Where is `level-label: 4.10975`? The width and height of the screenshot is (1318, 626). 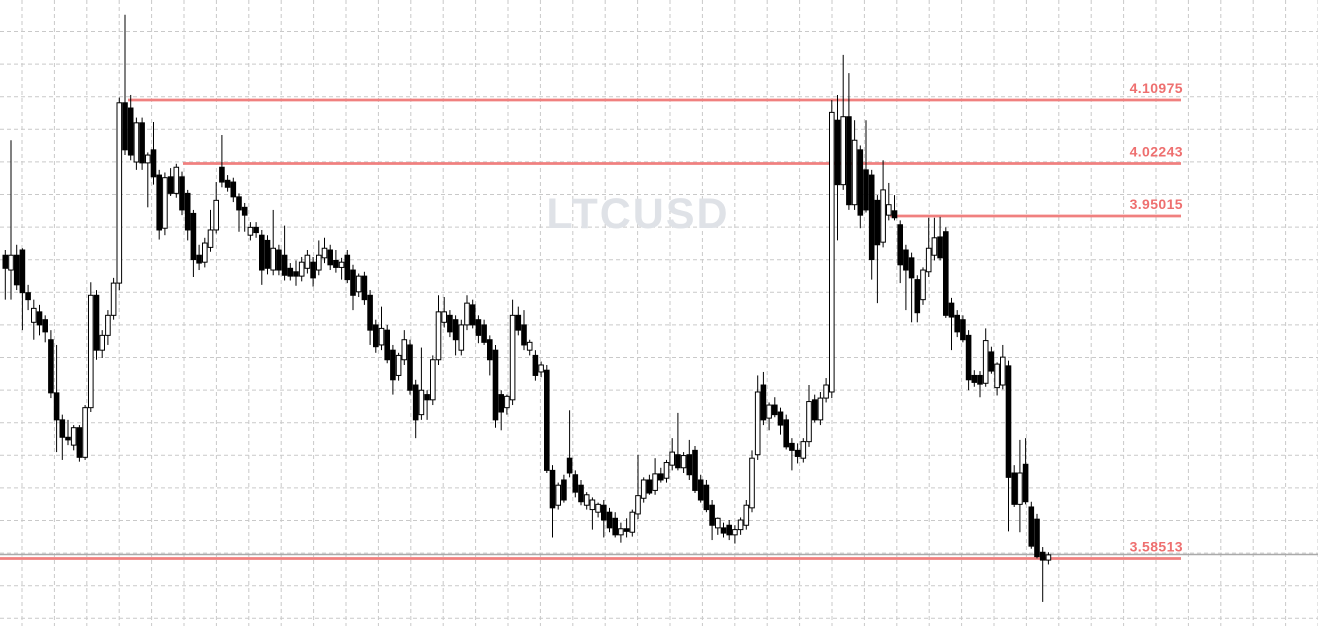
level-label: 4.10975 is located at coordinates (1156, 88).